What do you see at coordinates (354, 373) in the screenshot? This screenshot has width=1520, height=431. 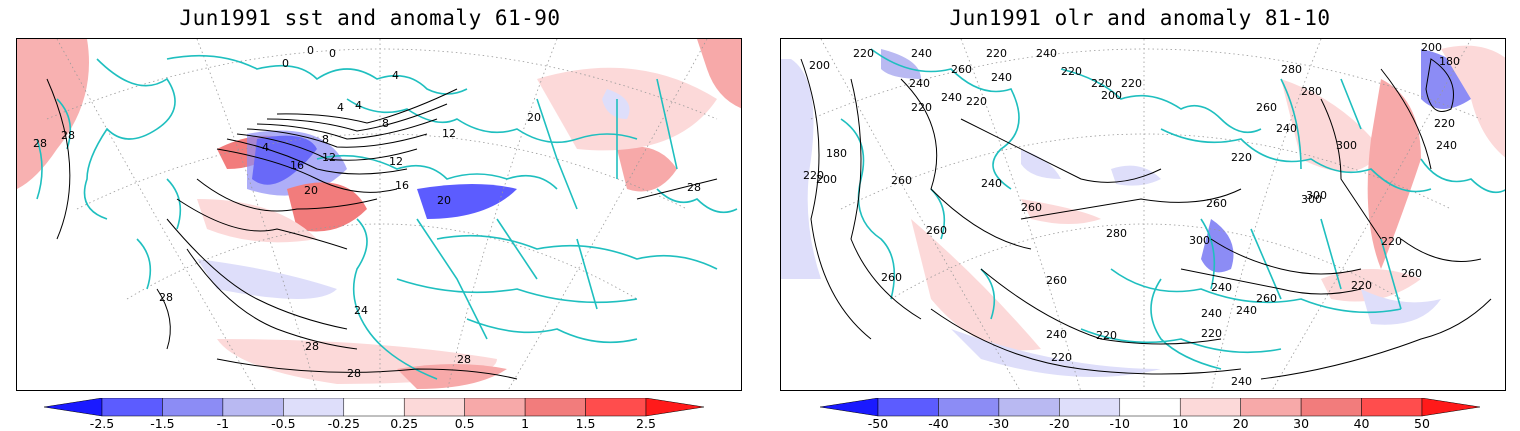 I see `contour-label-bottom: 28` at bounding box center [354, 373].